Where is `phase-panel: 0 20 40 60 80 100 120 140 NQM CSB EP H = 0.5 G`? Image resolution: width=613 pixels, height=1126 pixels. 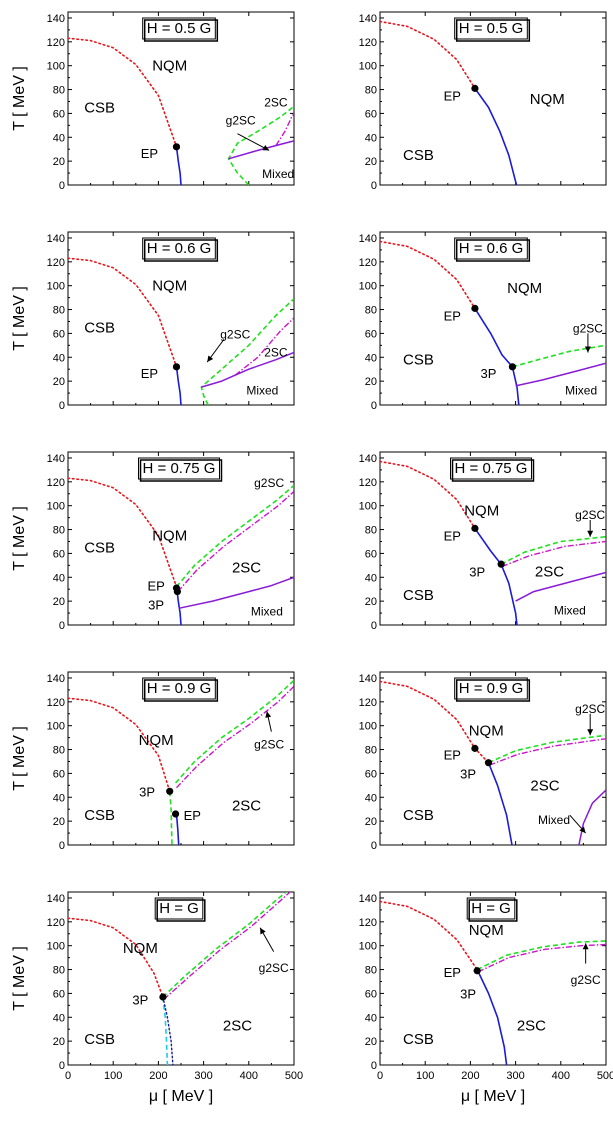 phase-panel: 0 20 40 60 80 100 120 140 NQM CSB EP H = 0.5 G is located at coordinates (483, 101).